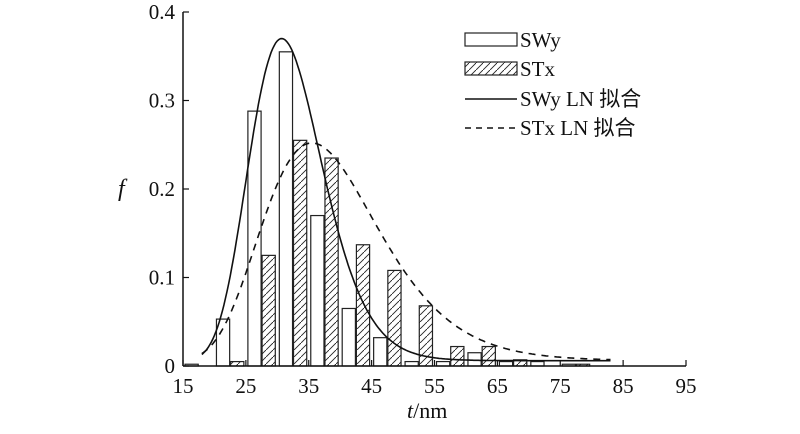  What do you see at coordinates (540, 40) in the screenshot?
I see `legend-label-swy: SWy` at bounding box center [540, 40].